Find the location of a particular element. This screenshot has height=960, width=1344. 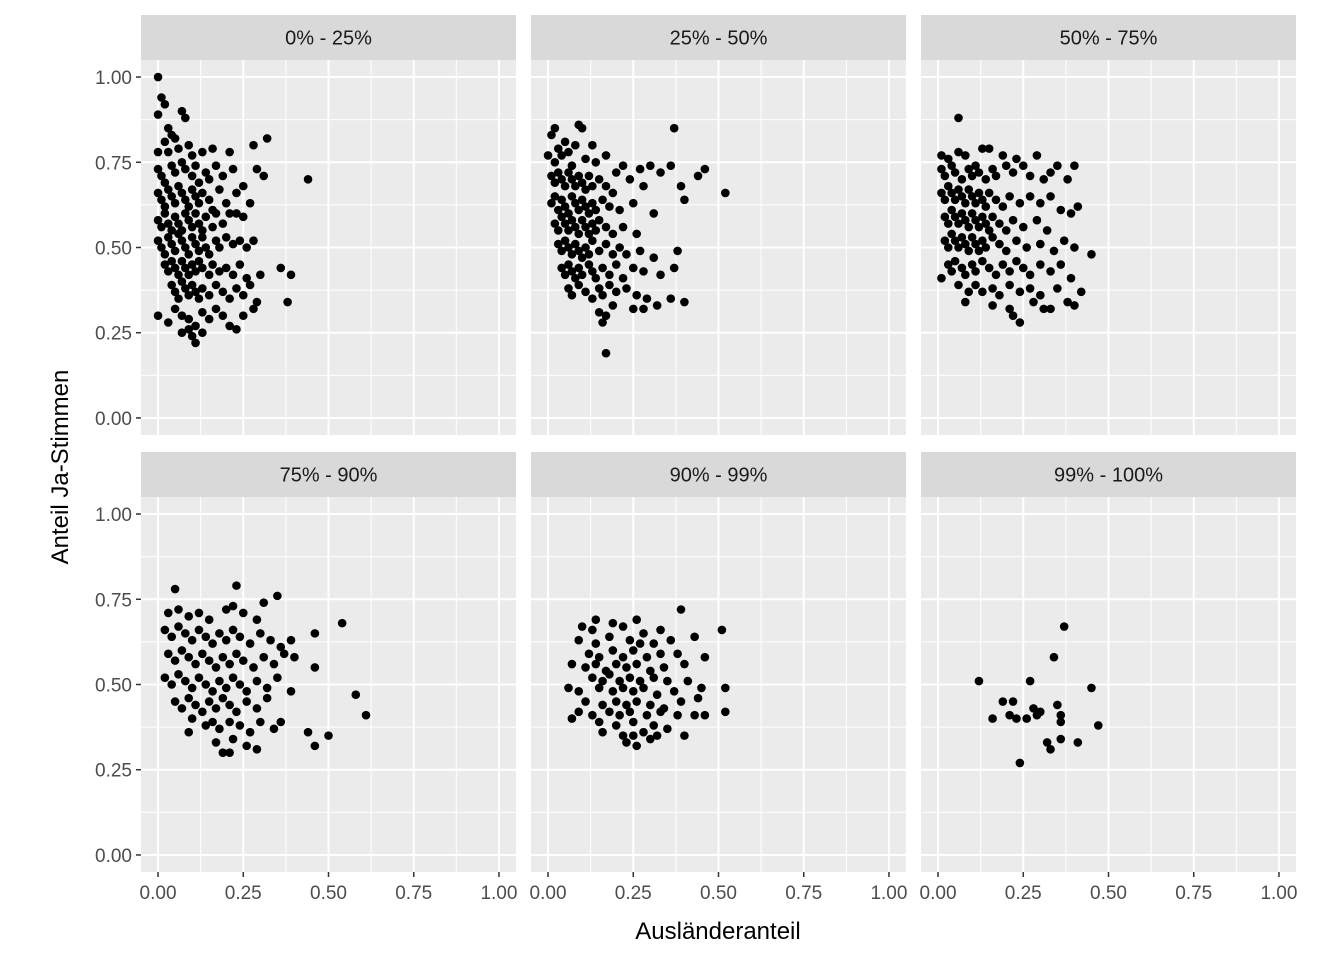

x-tick-label: 0.00 is located at coordinates (548, 893).